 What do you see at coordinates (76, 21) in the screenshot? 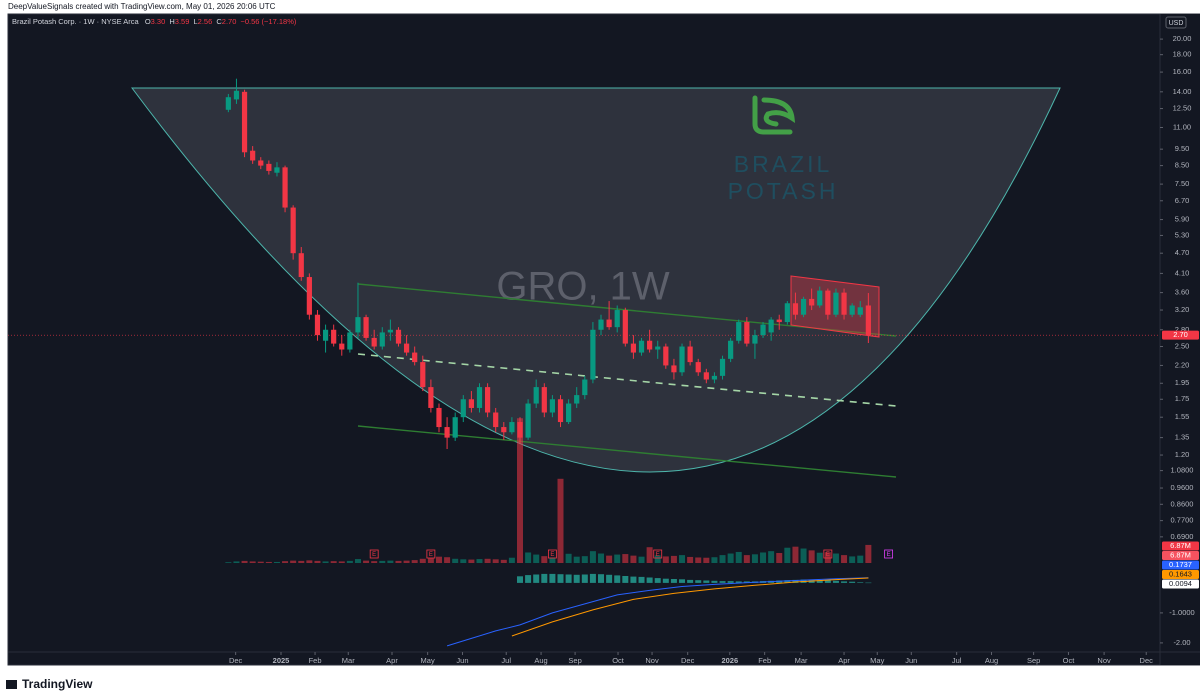
I see `symbol: Brazil Potash Corp. · 1W · NYSE Arca` at bounding box center [76, 21].